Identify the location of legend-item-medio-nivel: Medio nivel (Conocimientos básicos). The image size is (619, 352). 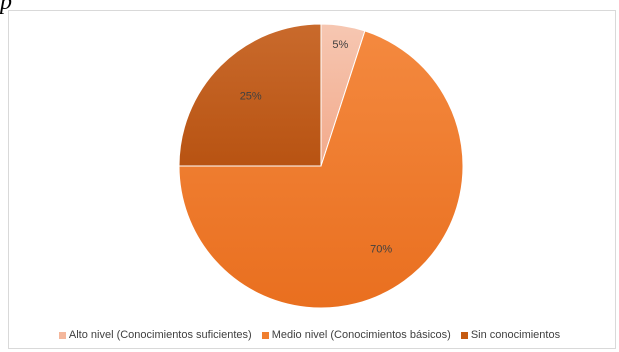
(356, 335).